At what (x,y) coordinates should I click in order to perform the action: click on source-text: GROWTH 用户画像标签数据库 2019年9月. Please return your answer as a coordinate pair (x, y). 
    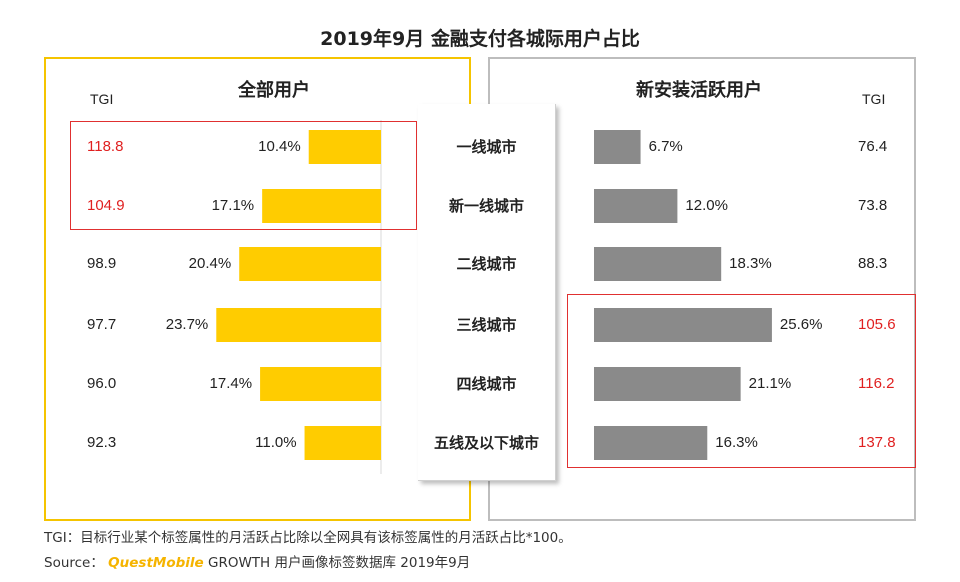
    Looking at the image, I should click on (339, 563).